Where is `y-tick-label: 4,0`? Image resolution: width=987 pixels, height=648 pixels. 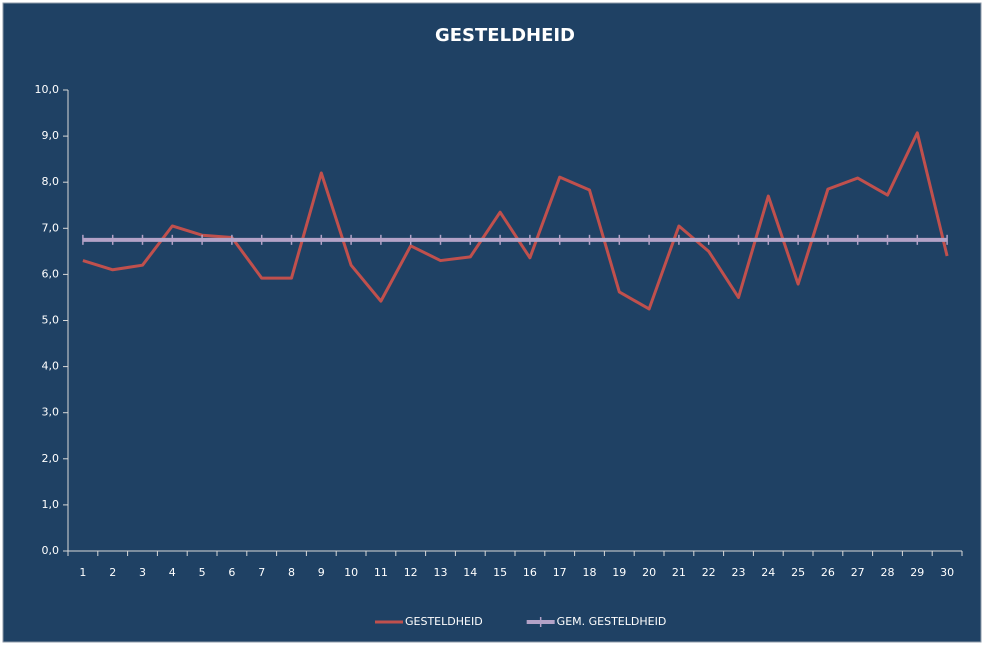
y-tick-label: 4,0 is located at coordinates (51, 366).